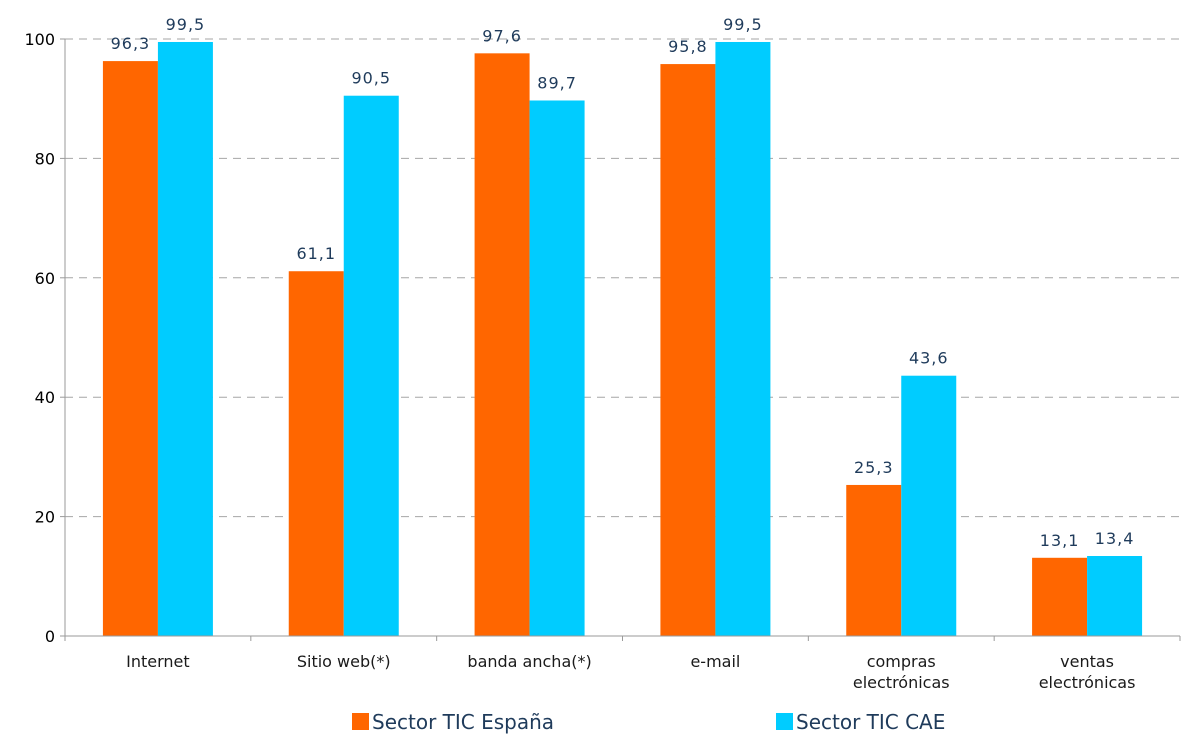  What do you see at coordinates (874, 467) in the screenshot?
I see `data-label: 25,3` at bounding box center [874, 467].